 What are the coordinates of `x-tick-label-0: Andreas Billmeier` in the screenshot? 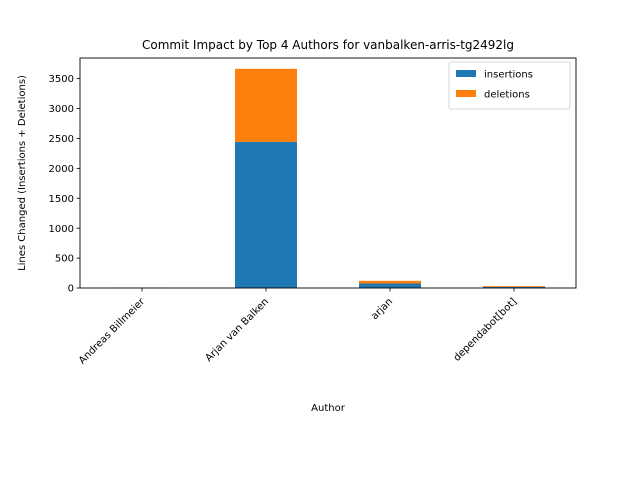 It's located at (112, 331).